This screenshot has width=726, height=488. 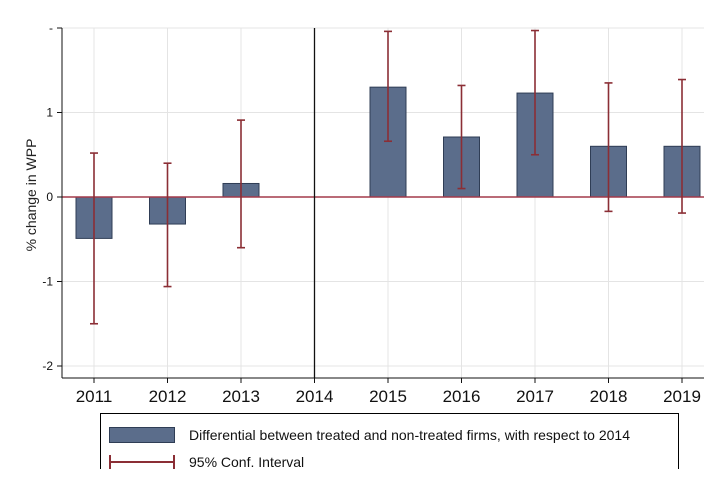 I want to click on legend-item-ci: 95% Conf. Interval, so click(x=206, y=461).